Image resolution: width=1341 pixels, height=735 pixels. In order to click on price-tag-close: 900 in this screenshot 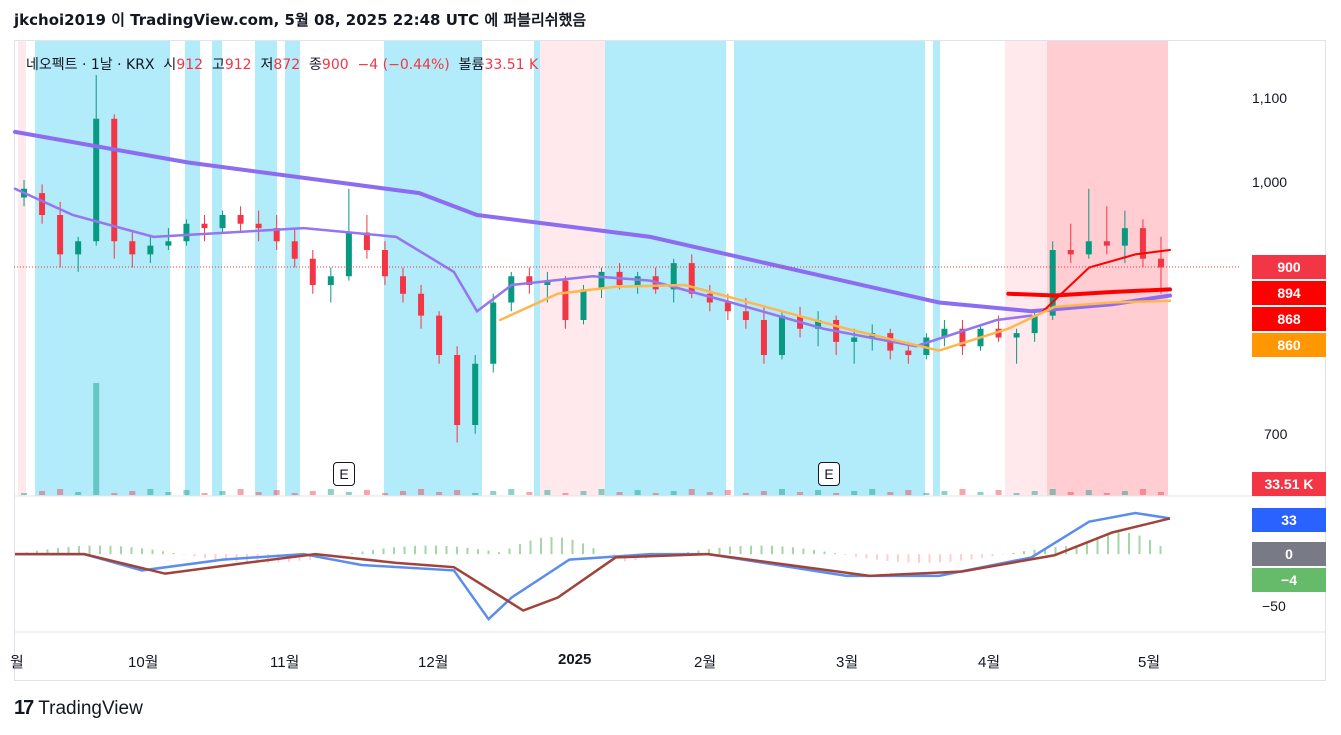, I will do `click(1289, 267)`.